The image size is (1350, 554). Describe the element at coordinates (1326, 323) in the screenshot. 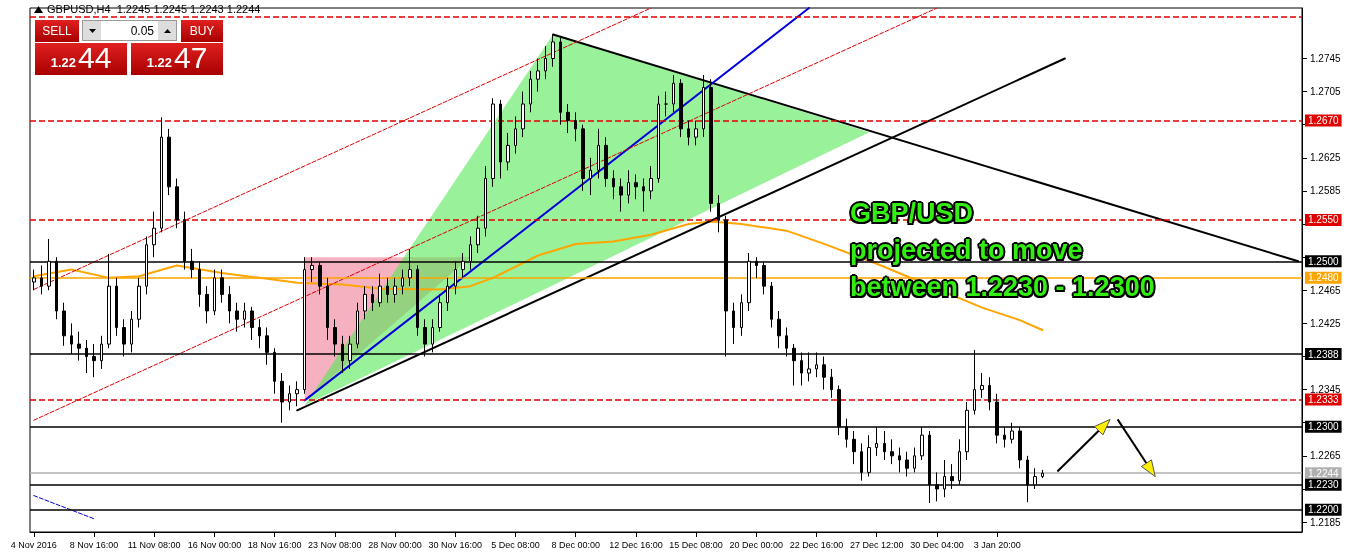

I see `y-tick-label: 1.2425` at that location.